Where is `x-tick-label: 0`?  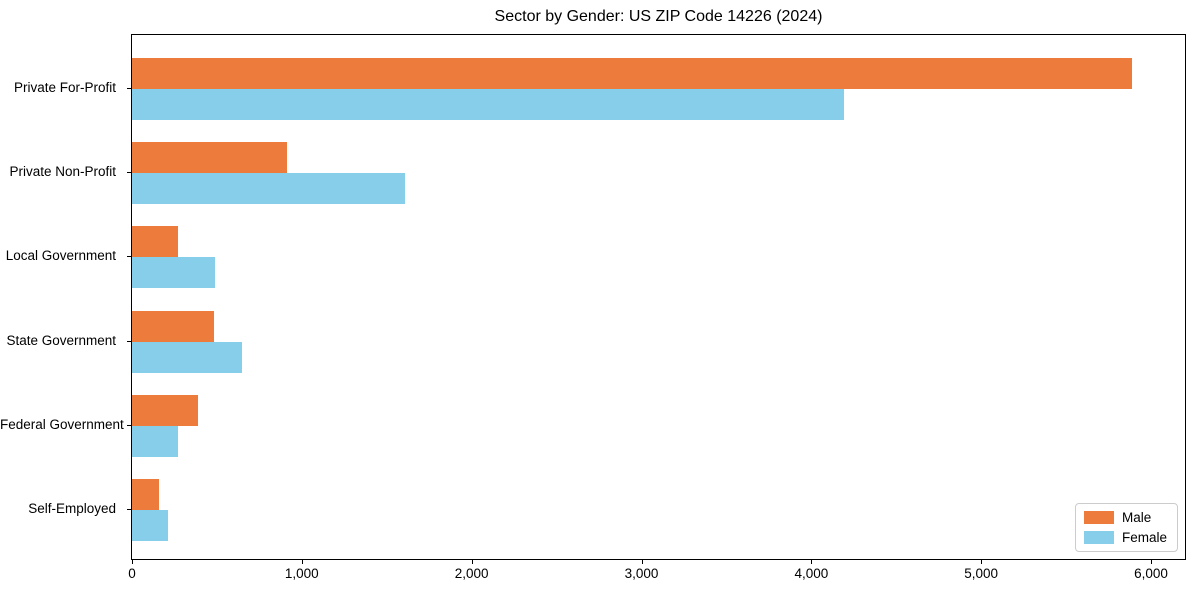 x-tick-label: 0 is located at coordinates (132, 573).